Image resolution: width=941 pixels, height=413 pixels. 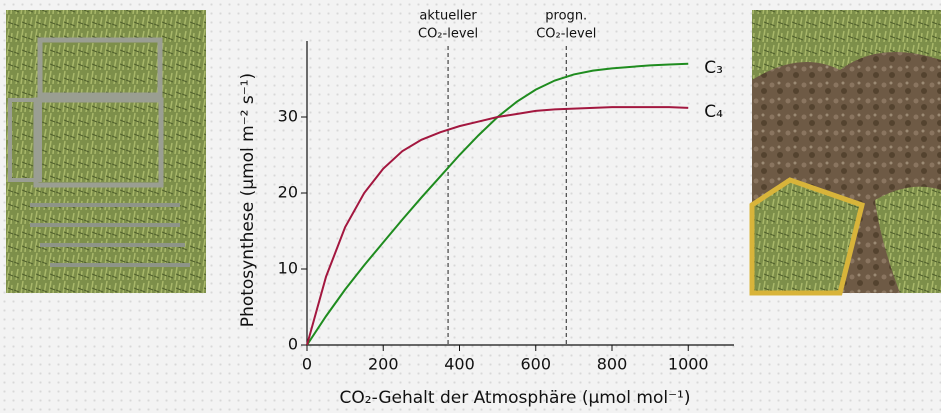 What do you see at coordinates (383, 364) in the screenshot?
I see `x-tick-label: 200` at bounding box center [383, 364].